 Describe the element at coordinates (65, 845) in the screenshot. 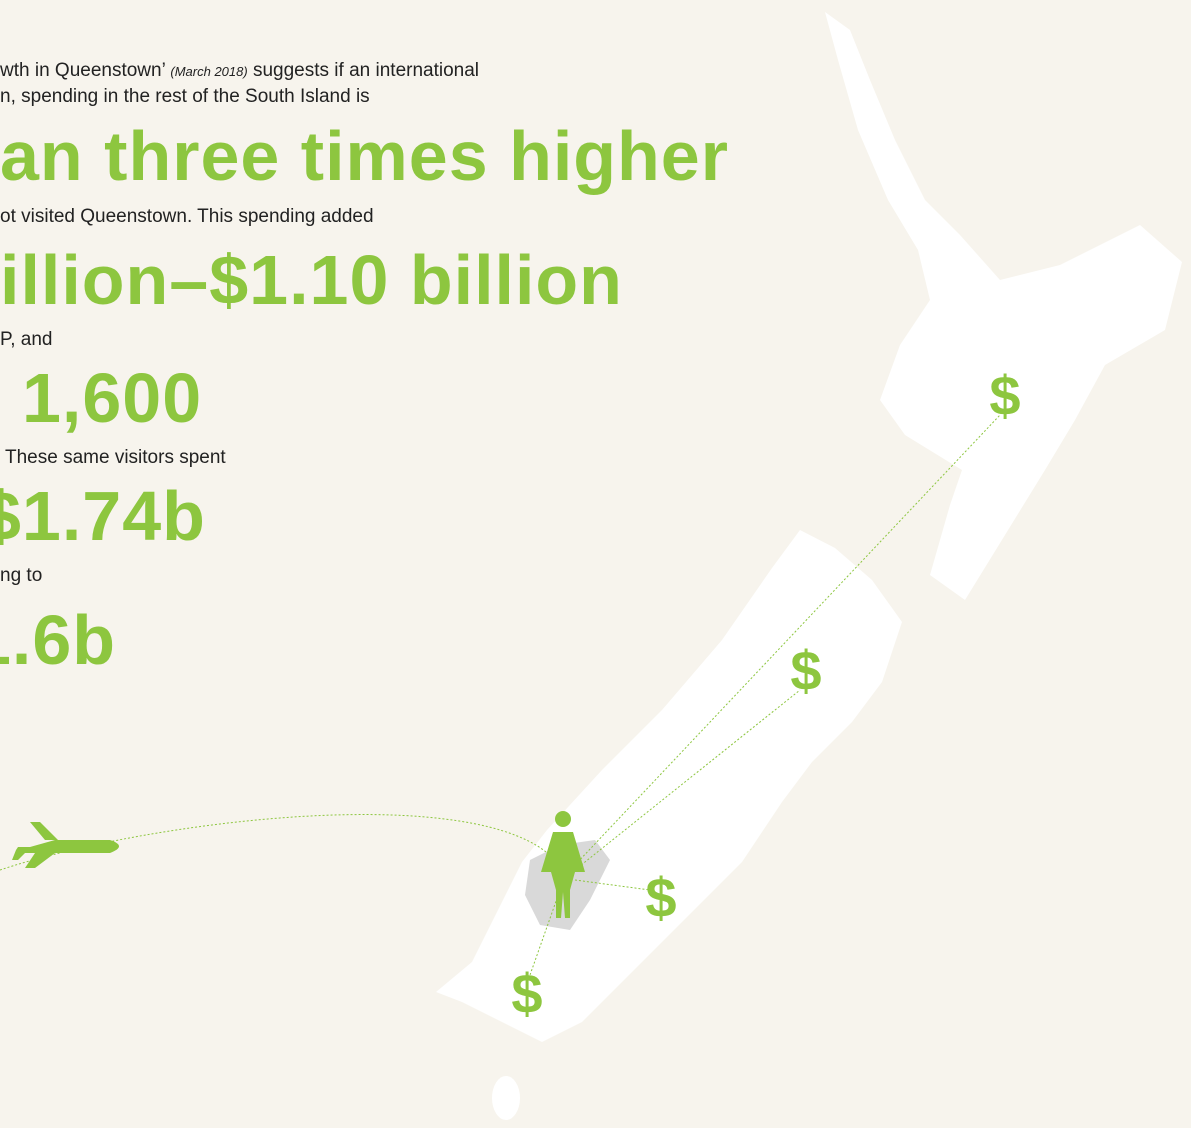

I see `plane` at that location.